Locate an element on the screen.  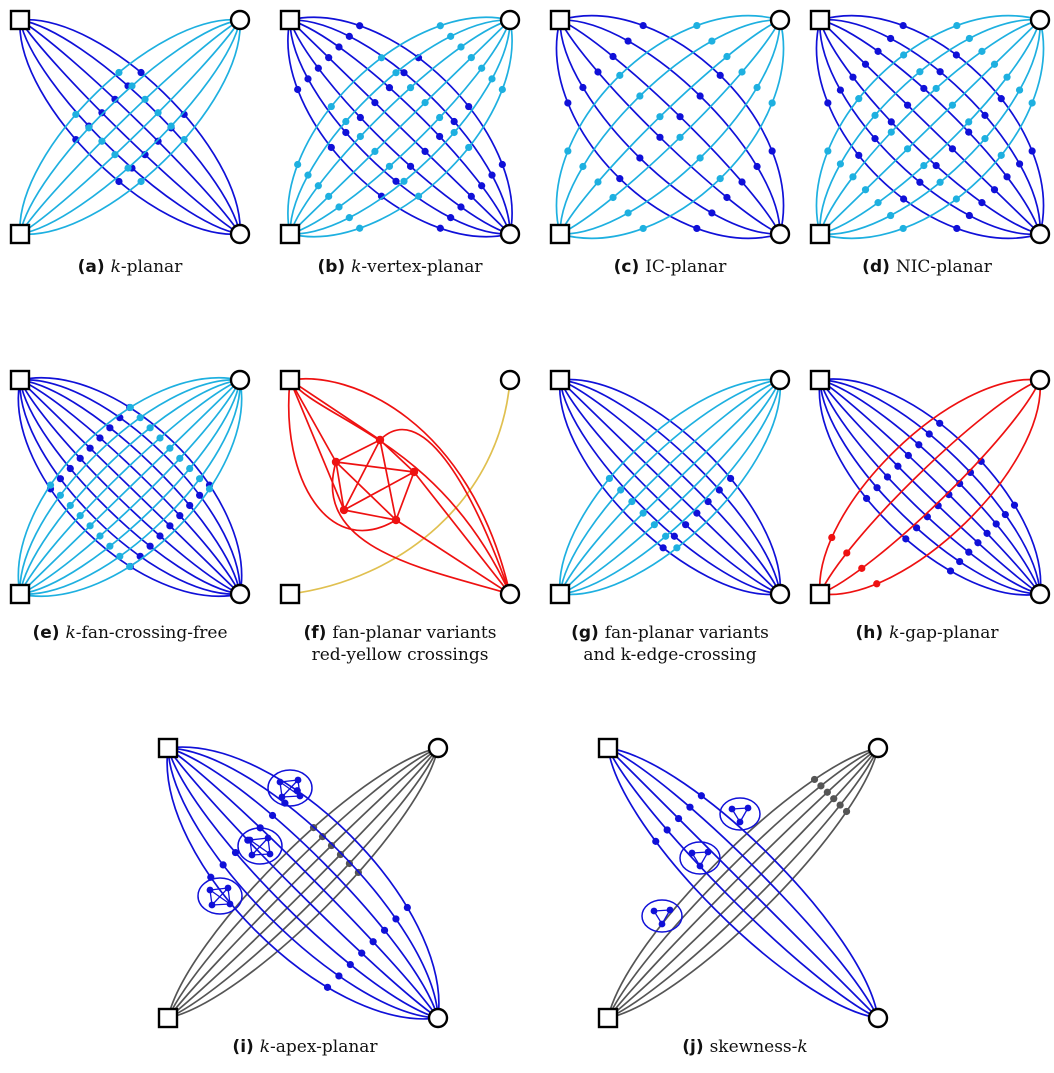
apex-cluster is located at coordinates (260, 846).